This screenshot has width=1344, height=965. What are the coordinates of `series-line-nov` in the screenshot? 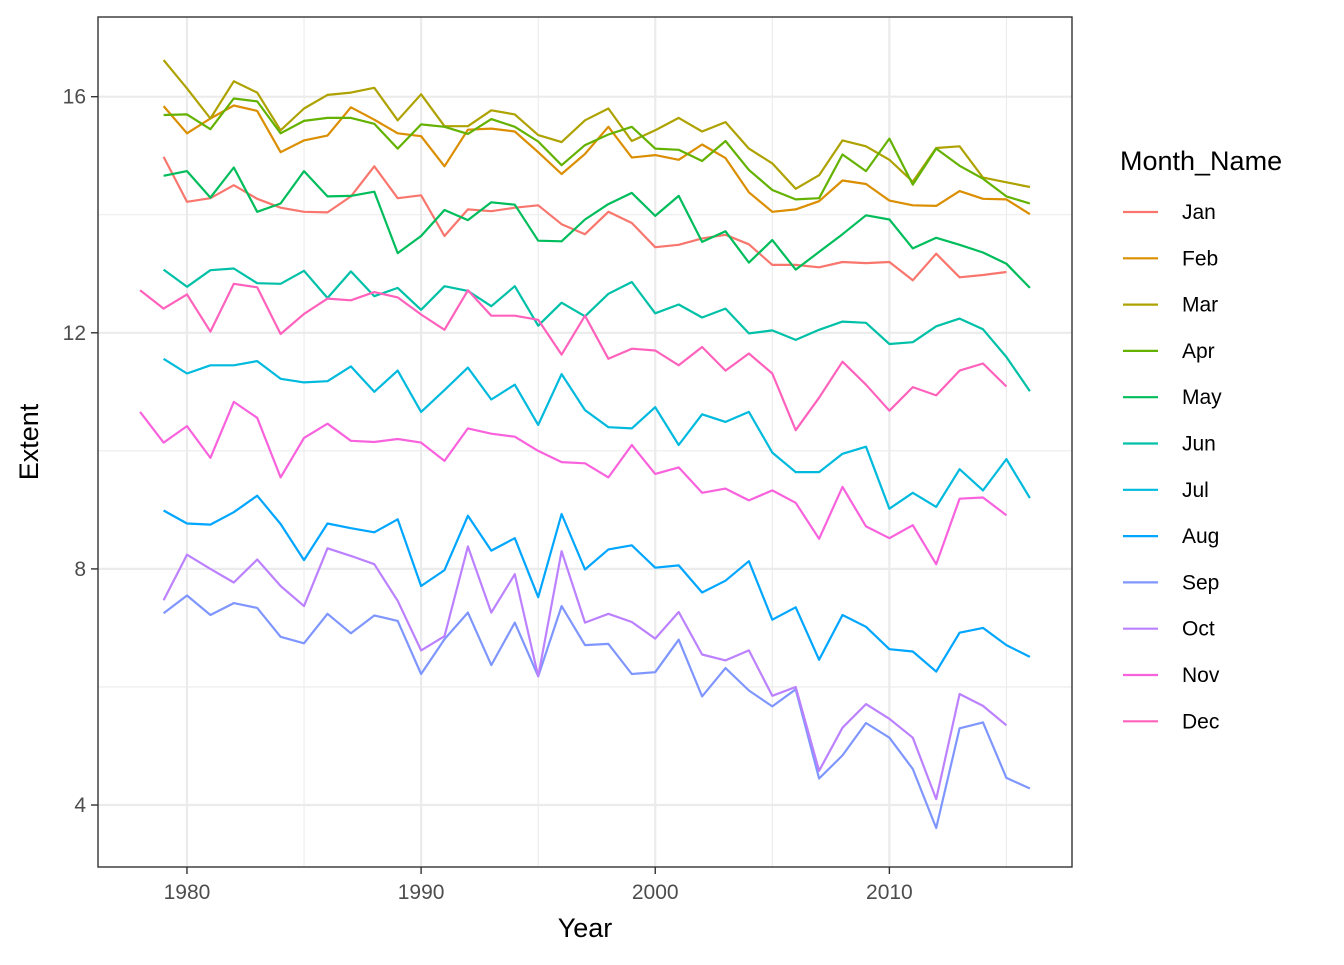 It's located at (573, 483).